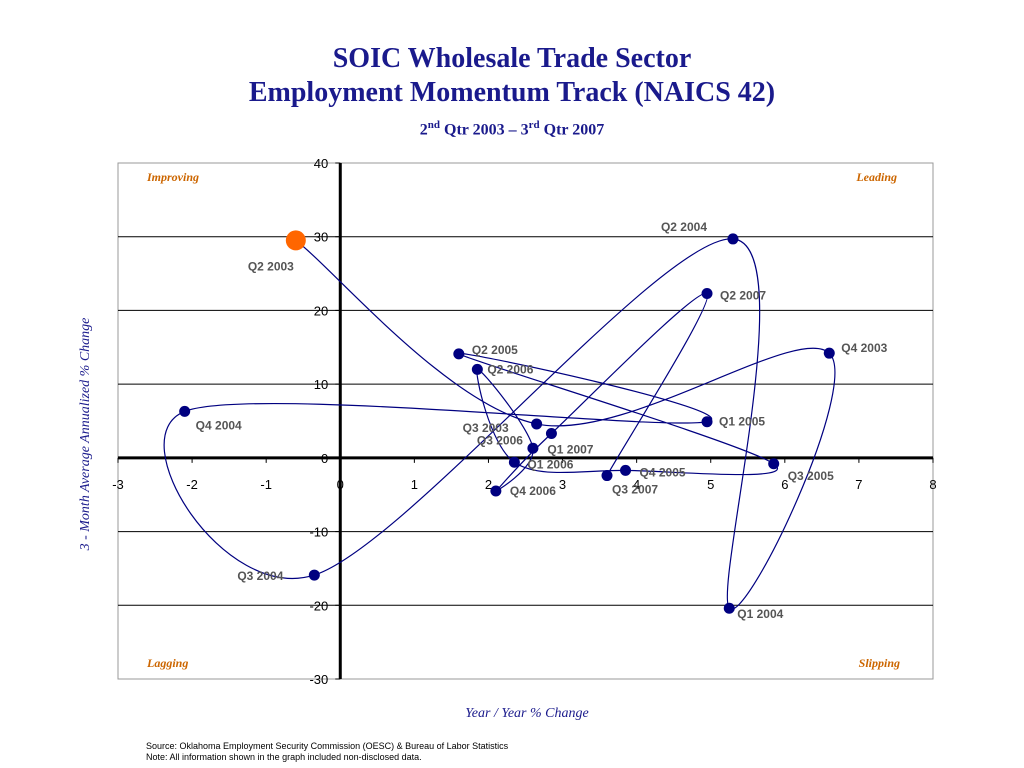  Describe the element at coordinates (663, 472) in the screenshot. I see `point-label: Q4 2005` at that location.